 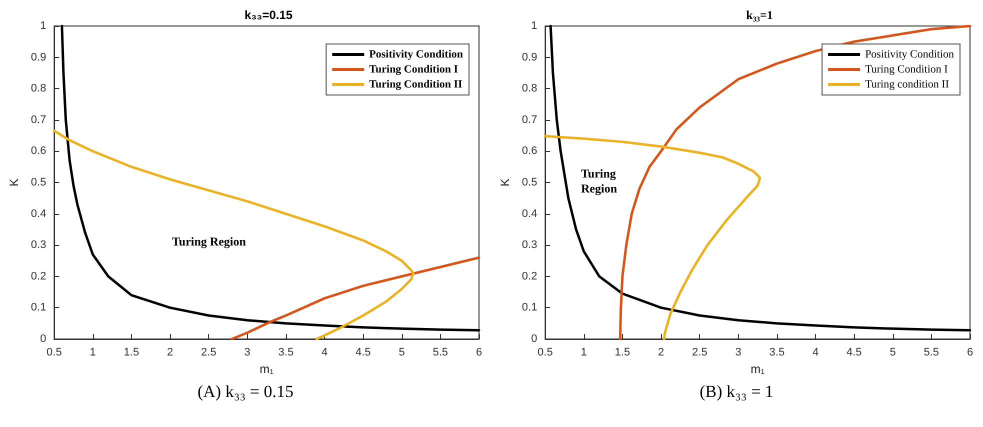 I want to click on text: (B) k₃₃ = 1, so click(x=737, y=391).